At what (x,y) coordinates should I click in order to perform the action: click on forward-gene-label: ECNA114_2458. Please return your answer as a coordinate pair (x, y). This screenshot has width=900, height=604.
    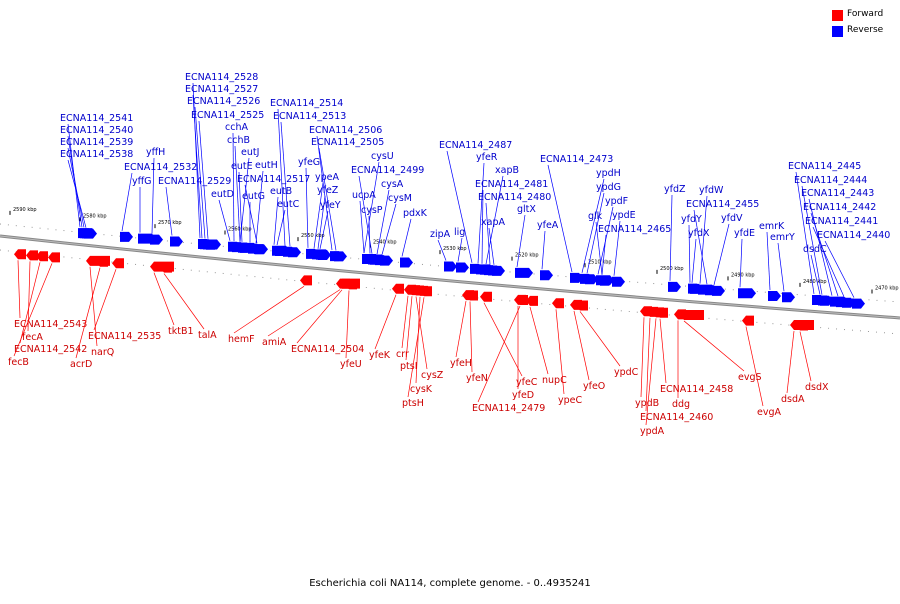
    Looking at the image, I should click on (696, 389).